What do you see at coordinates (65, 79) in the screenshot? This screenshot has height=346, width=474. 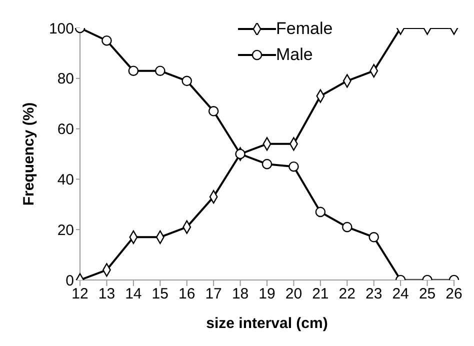 I see `y-tick-label: 80` at bounding box center [65, 79].